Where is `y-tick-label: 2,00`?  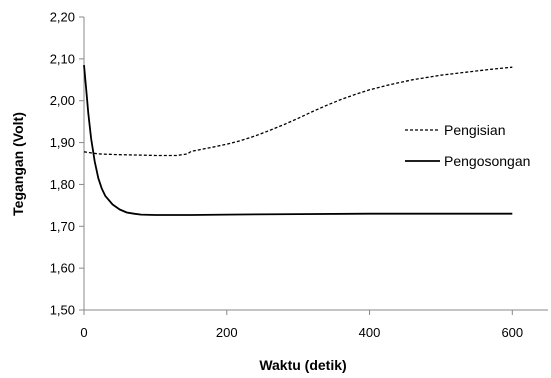 y-tick-label: 2,00 is located at coordinates (62, 100).